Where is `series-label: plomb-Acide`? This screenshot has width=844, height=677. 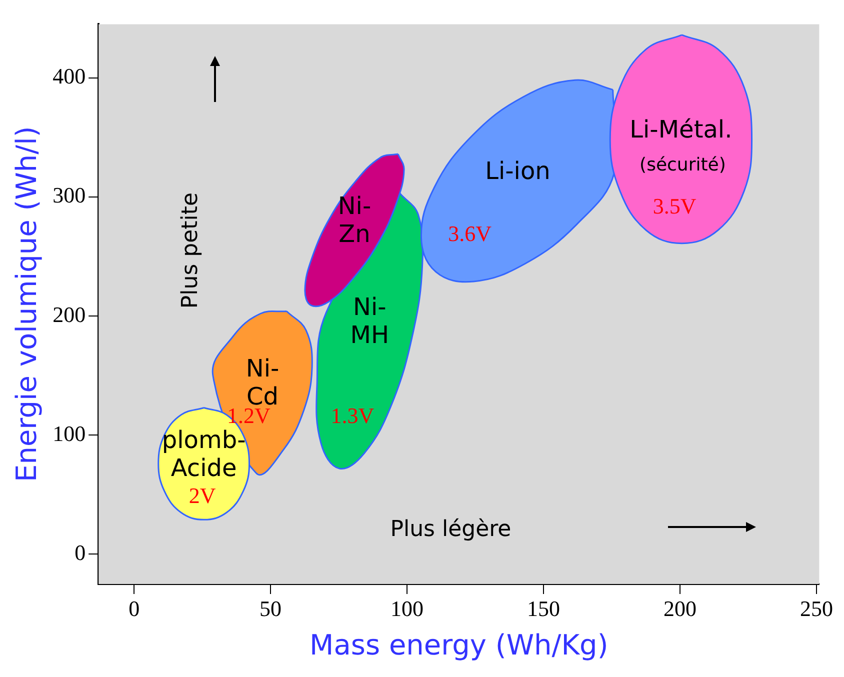
series-label: plomb-Acide is located at coordinates (204, 454).